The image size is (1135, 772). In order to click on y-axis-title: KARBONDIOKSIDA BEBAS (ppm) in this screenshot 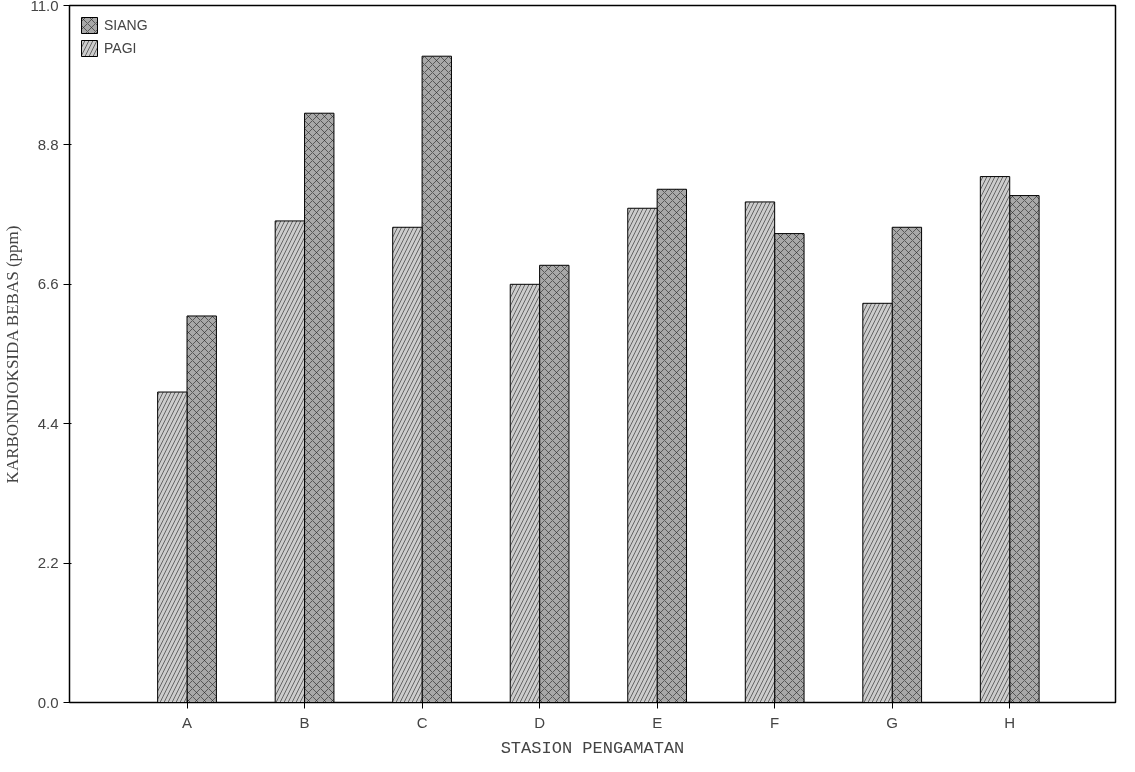, I will do `click(13, 354)`.